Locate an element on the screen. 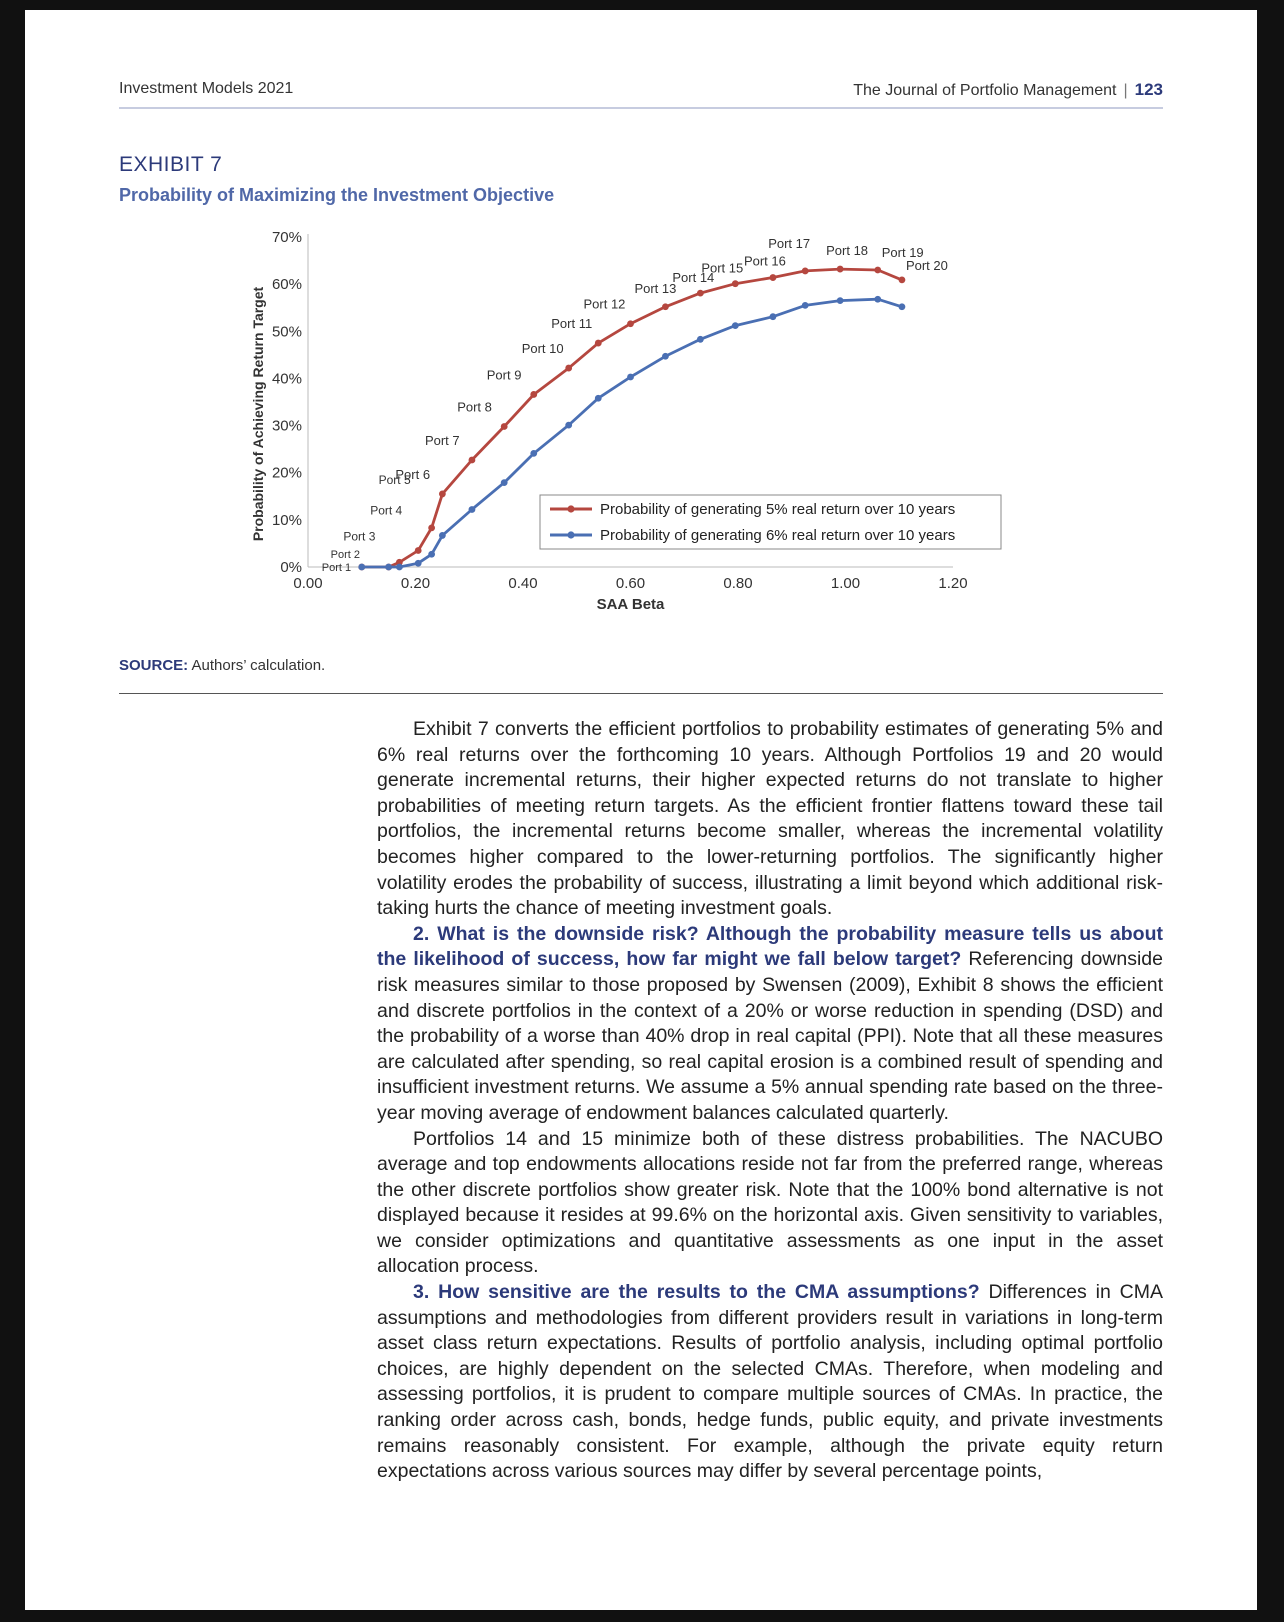 The image size is (1284, 1622). port-label: Port 18 is located at coordinates (847, 250).